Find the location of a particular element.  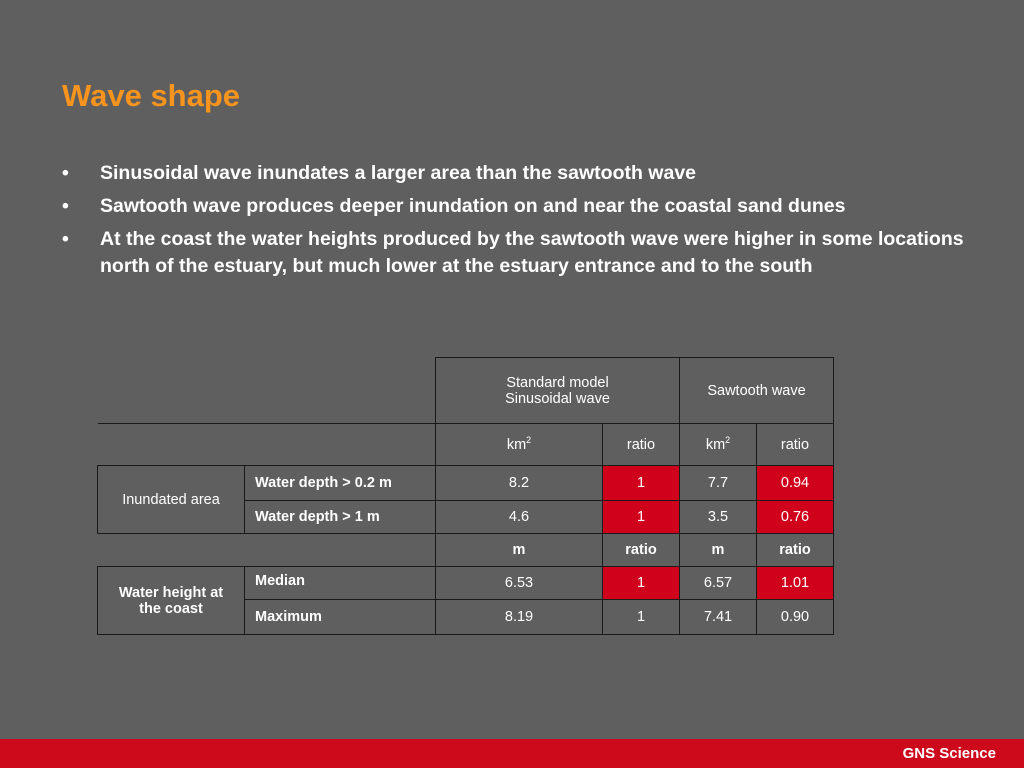

header-standard-model: Standard model Sinusoidal wave is located at coordinates (557, 390).